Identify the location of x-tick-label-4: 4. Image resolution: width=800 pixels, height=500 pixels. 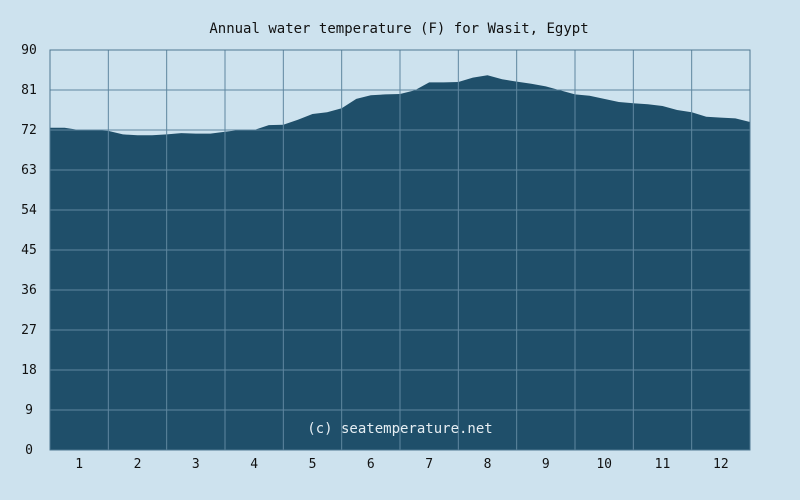
(254, 464).